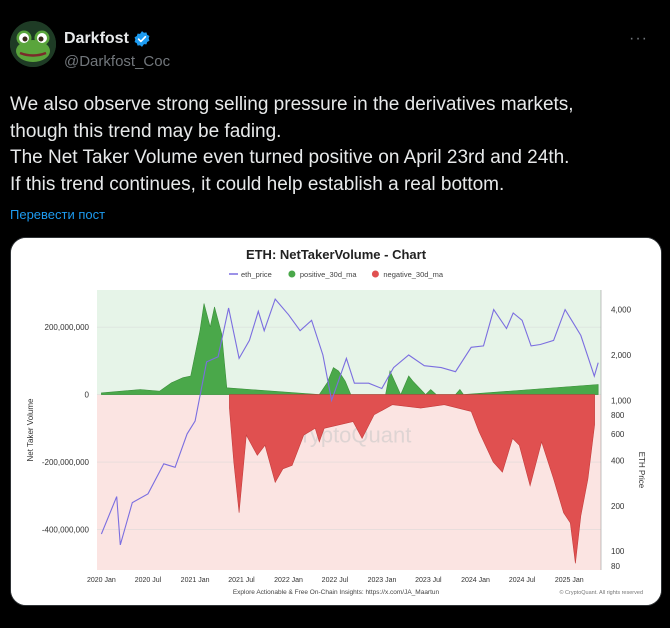 The height and width of the screenshot is (628, 670). What do you see at coordinates (146, 131) in the screenshot?
I see `tweet-line: though this trend may be fading.` at bounding box center [146, 131].